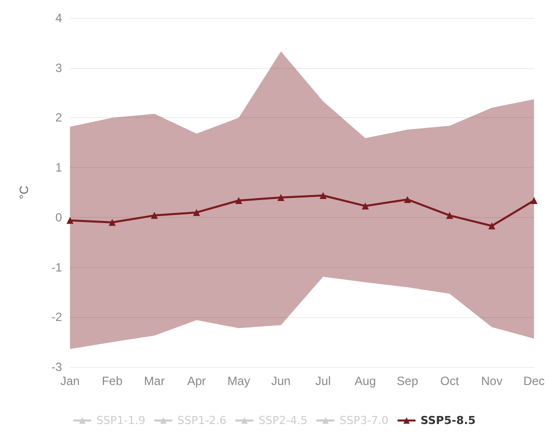  Describe the element at coordinates (450, 381) in the screenshot. I see `x-tick-label: Oct` at that location.